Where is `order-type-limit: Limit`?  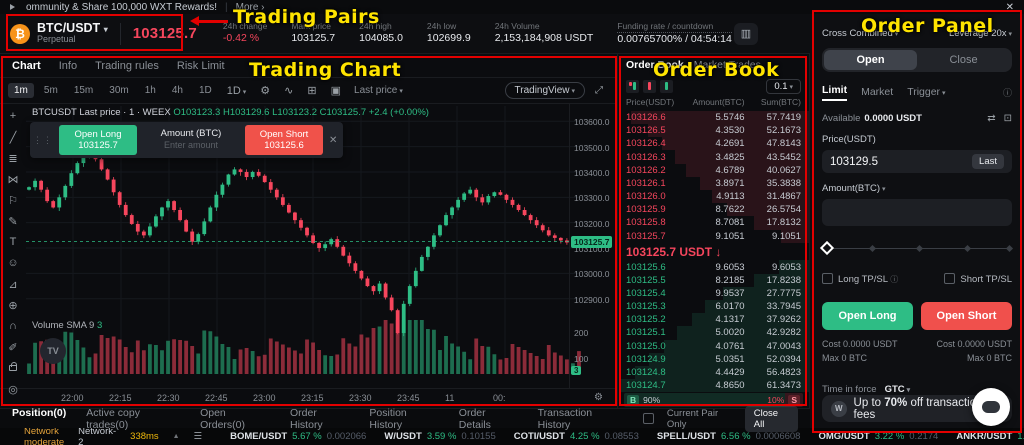
order-type-limit: Limit is located at coordinates (835, 92).